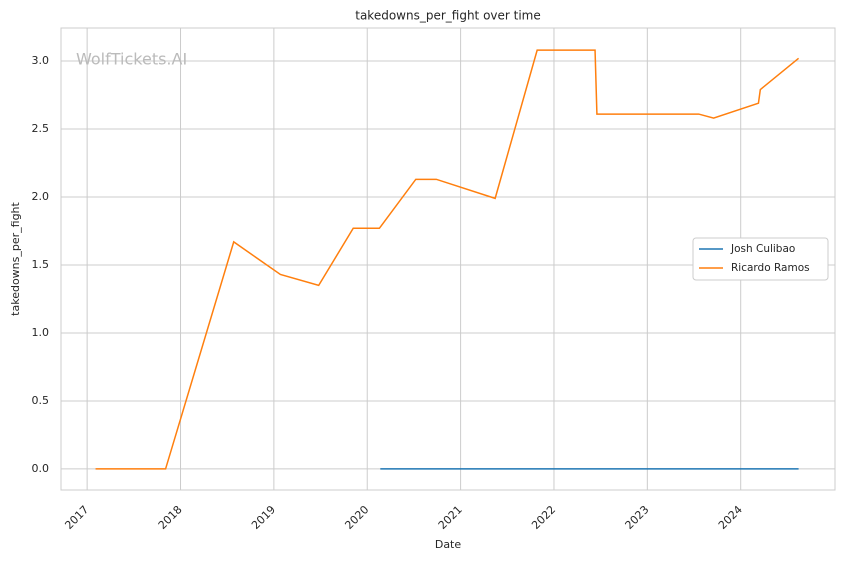 This screenshot has width=844, height=565. What do you see at coordinates (448, 544) in the screenshot?
I see `x-axis-label: Date` at bounding box center [448, 544].